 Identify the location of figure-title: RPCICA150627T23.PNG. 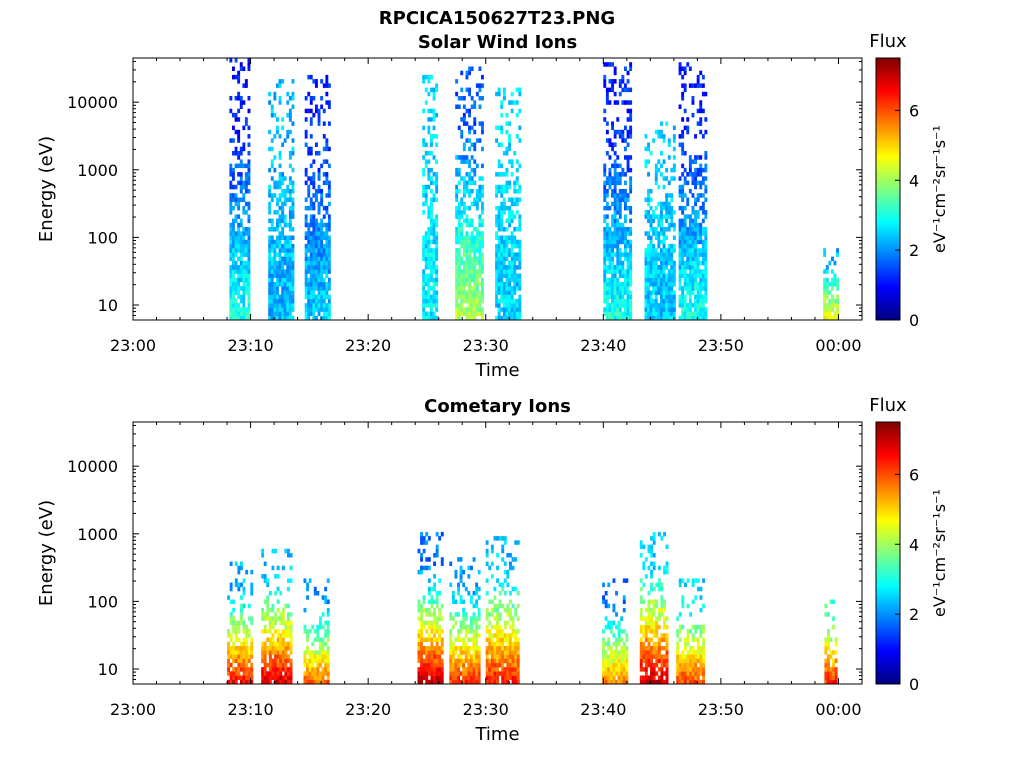
(497, 18).